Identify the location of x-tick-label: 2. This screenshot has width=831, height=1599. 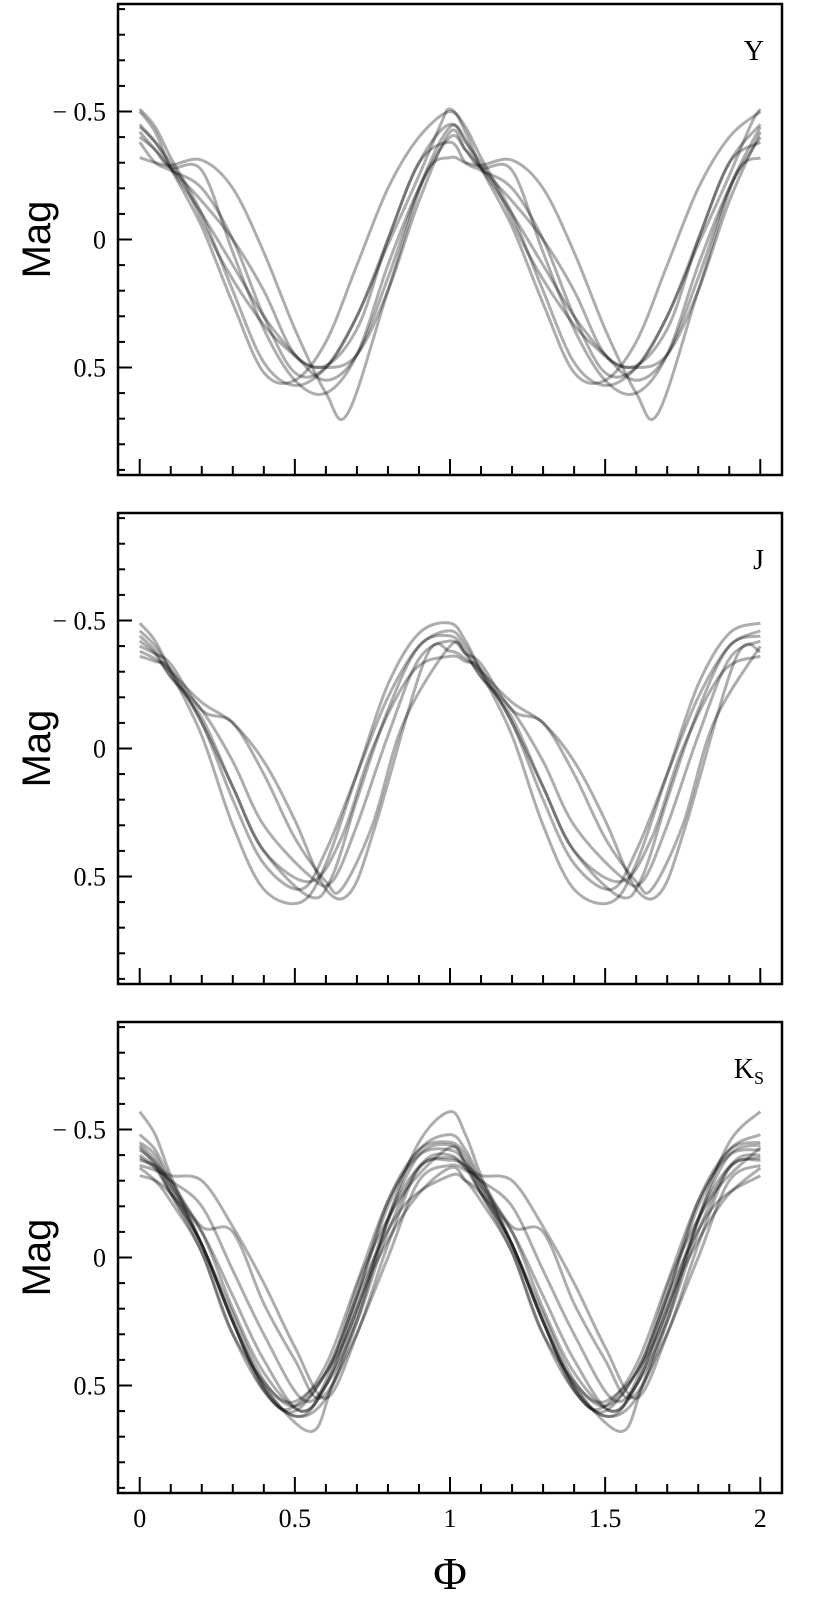
(760, 1518).